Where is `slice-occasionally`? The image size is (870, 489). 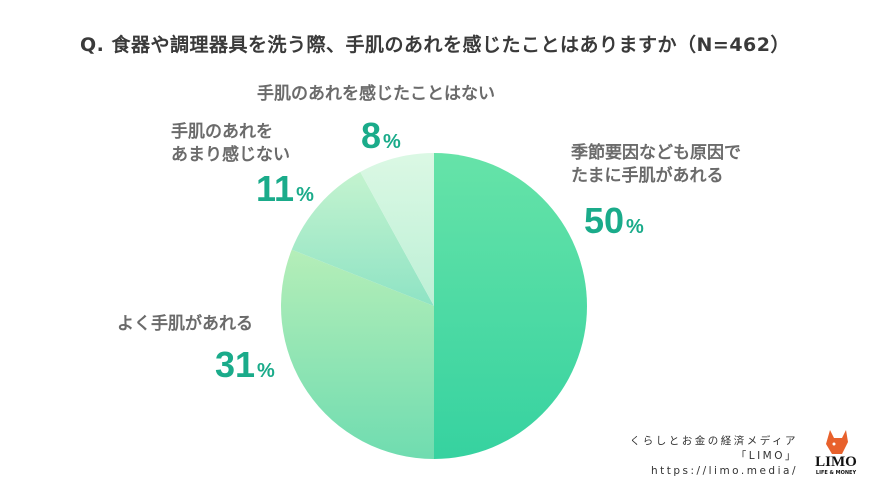
slice-occasionally is located at coordinates (510, 306).